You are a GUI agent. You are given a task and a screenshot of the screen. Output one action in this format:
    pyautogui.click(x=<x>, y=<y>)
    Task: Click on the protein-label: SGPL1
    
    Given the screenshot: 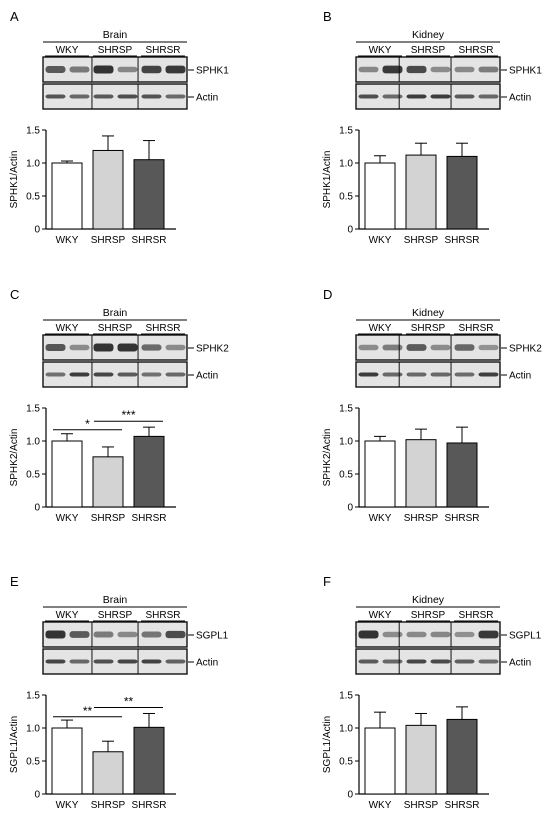 What is the action you would take?
    pyautogui.click(x=525, y=636)
    